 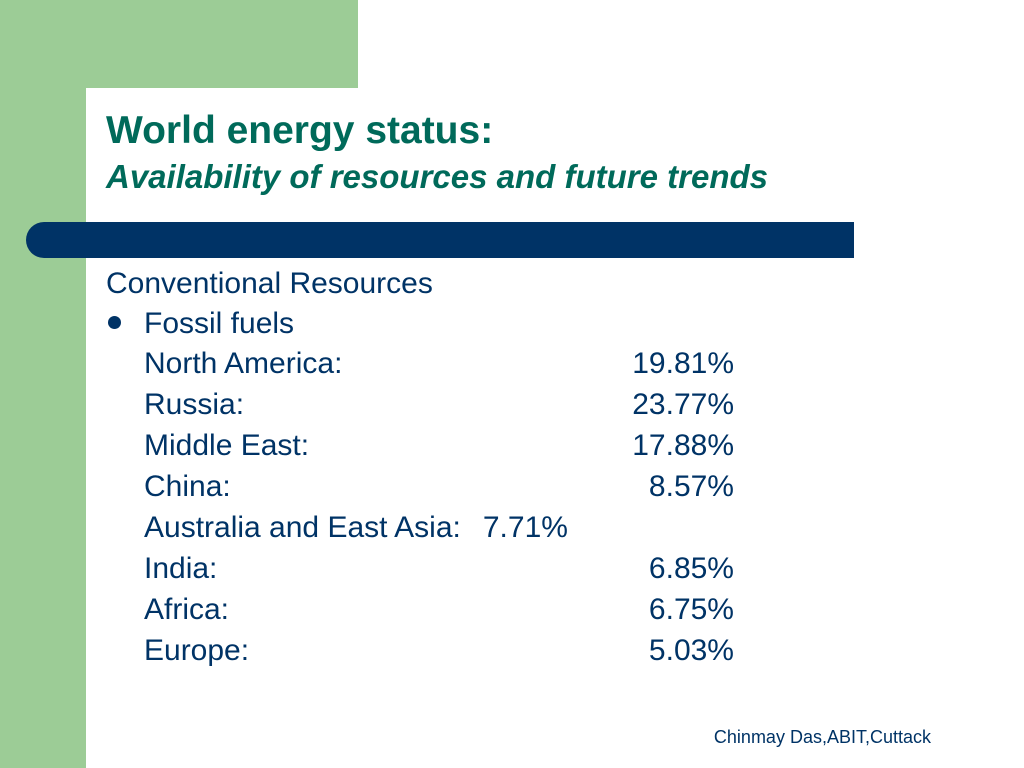 What do you see at coordinates (439, 610) in the screenshot?
I see `list-item: Africa: 6.75%` at bounding box center [439, 610].